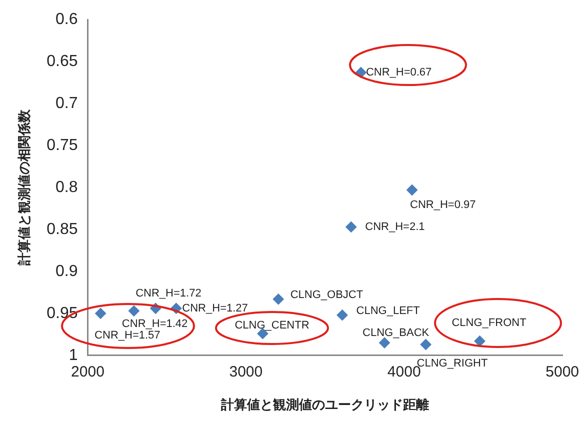 The height and width of the screenshot is (421, 587). What do you see at coordinates (489, 323) in the screenshot?
I see `annotation: CLNG_FRONT` at bounding box center [489, 323].